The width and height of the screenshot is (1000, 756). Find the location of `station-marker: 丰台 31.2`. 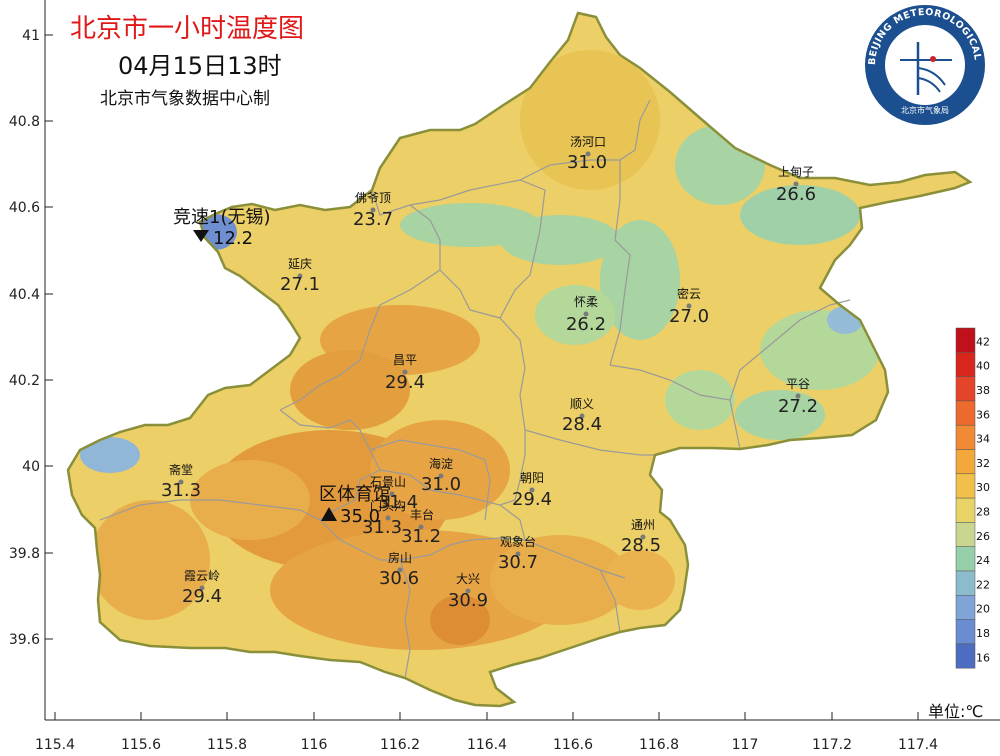

station-marker: 丰台 31.2 is located at coordinates (421, 527).